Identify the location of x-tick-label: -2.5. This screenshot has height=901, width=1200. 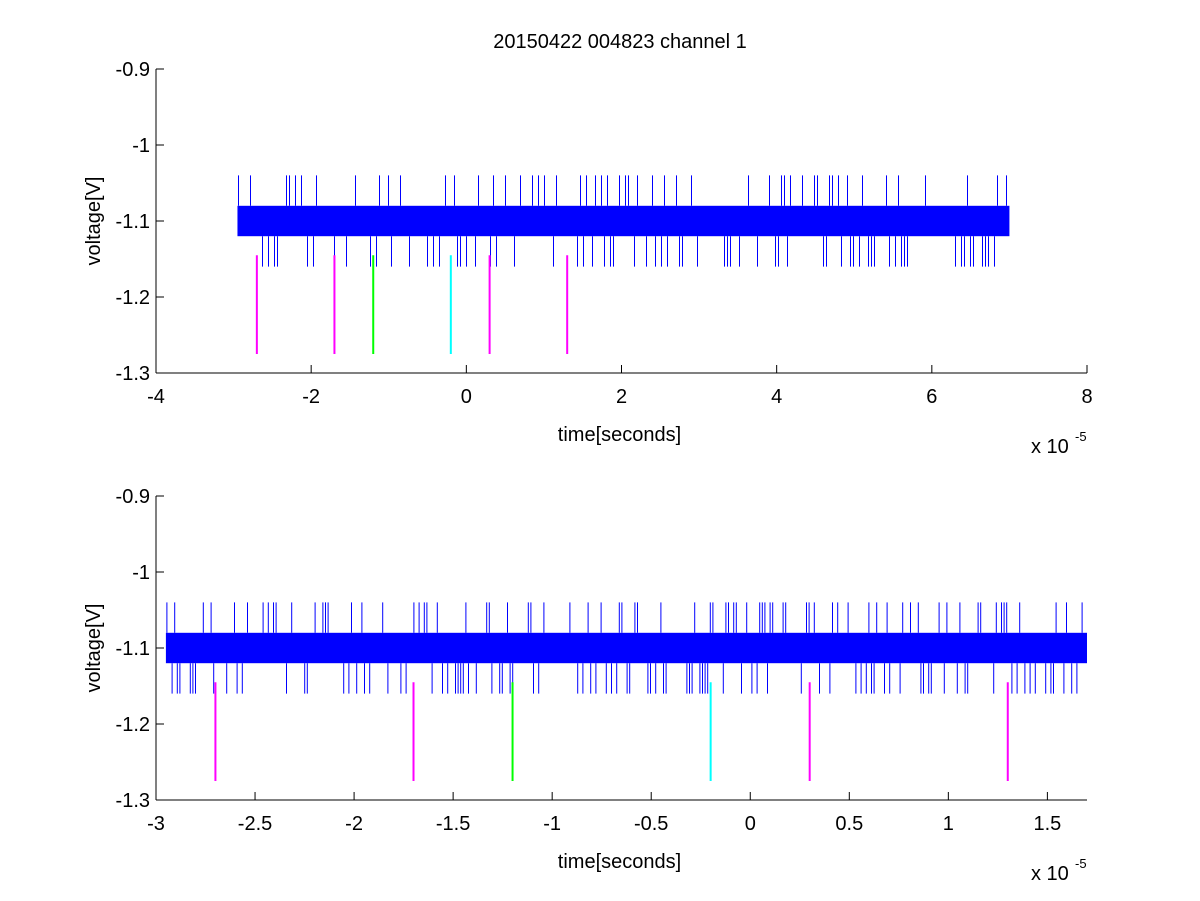
(255, 824).